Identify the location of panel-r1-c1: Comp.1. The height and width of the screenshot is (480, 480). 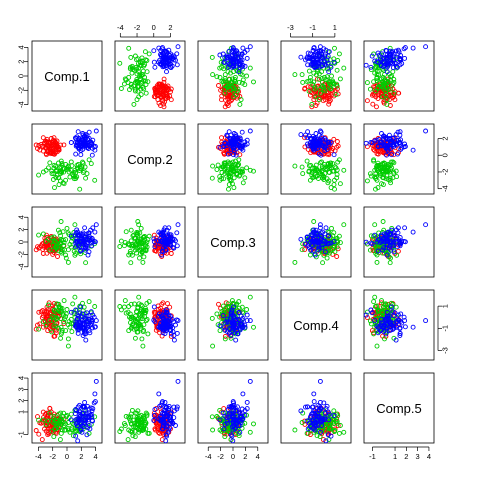
(67, 76).